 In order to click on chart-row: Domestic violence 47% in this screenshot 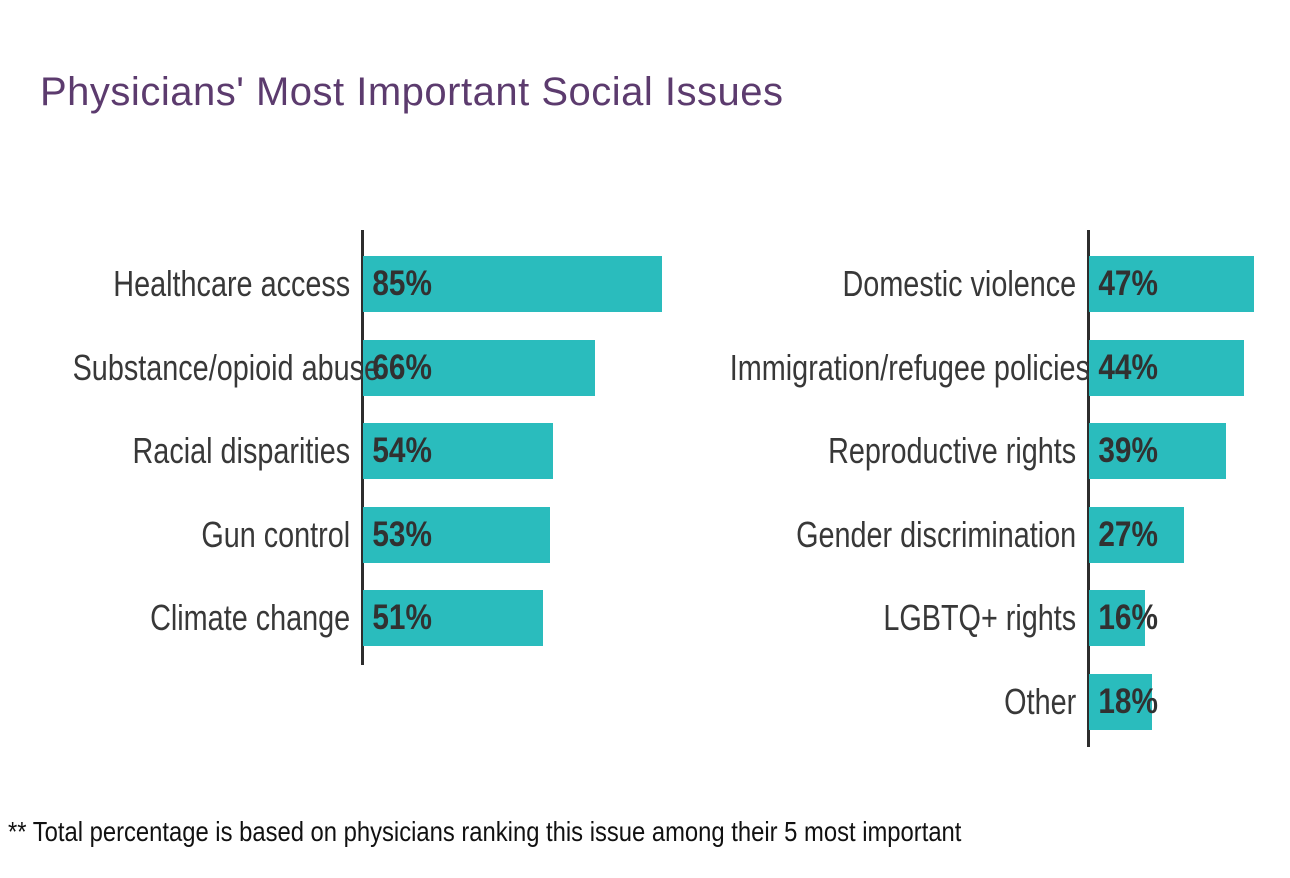, I will do `click(947, 298)`.